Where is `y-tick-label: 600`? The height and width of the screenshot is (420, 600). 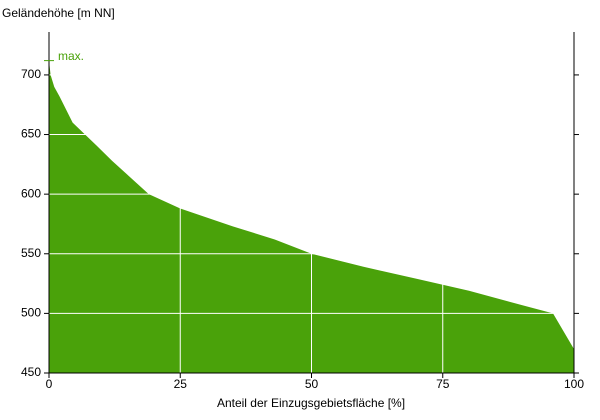 y-tick-label: 600 is located at coordinates (31, 193).